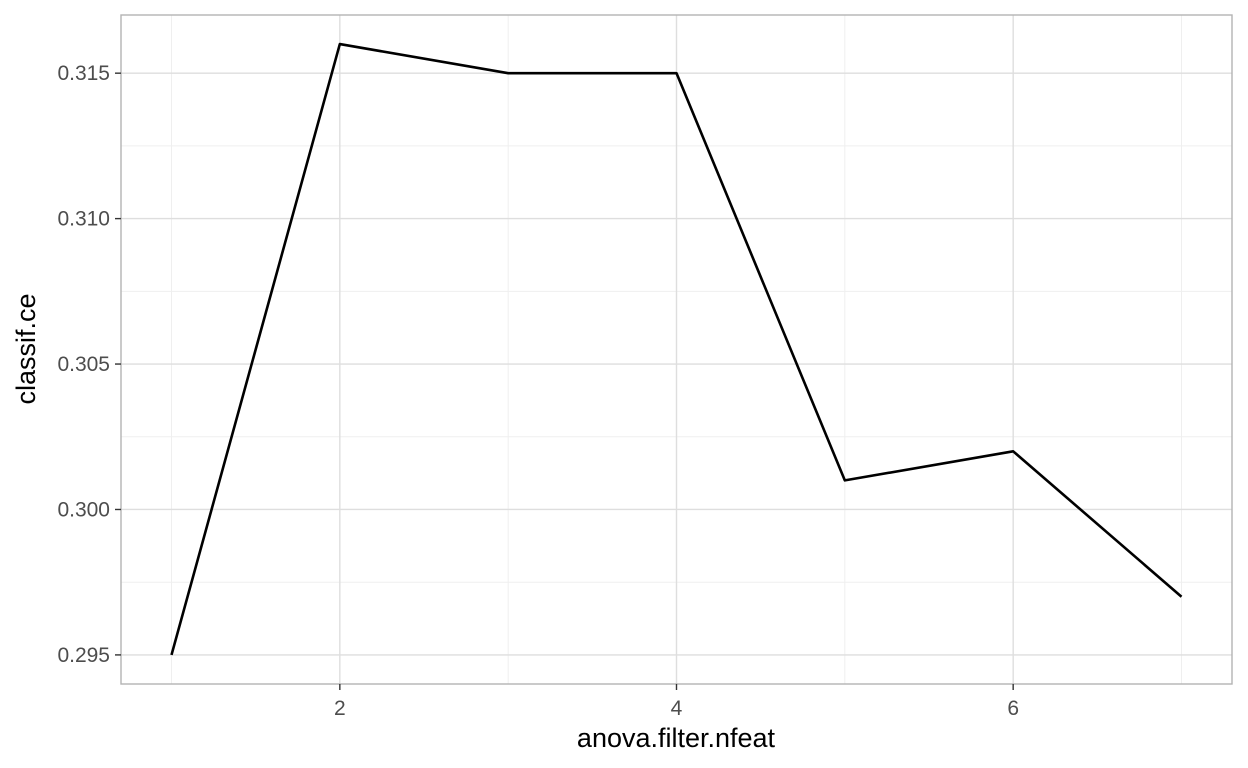 This screenshot has height=768, width=1248. What do you see at coordinates (26, 348) in the screenshot?
I see `y-axis-title: classif.ce` at bounding box center [26, 348].